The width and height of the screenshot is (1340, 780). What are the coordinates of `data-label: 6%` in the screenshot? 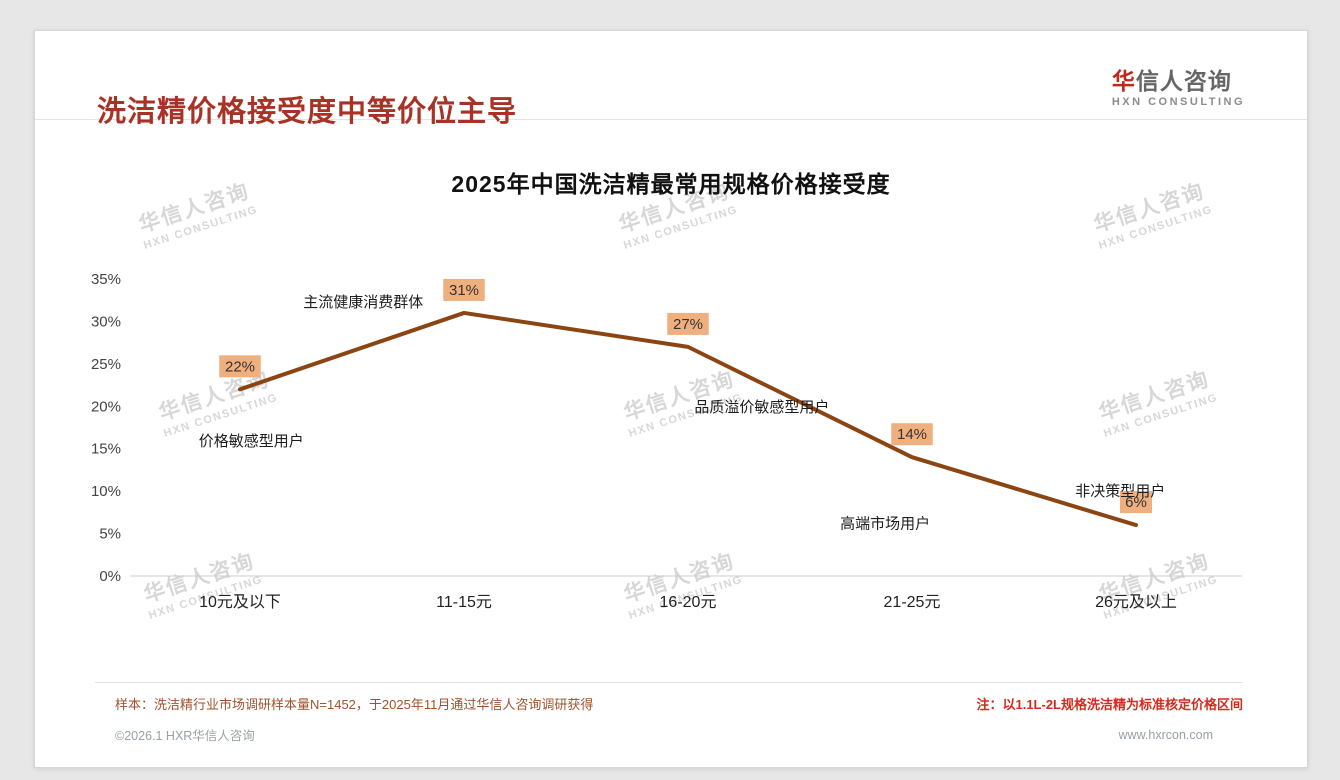 It's located at (1136, 502).